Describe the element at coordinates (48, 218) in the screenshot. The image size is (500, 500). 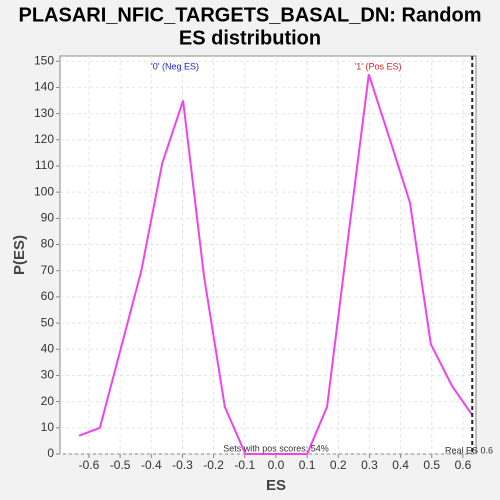
I see `y-tick-label: 90` at that location.